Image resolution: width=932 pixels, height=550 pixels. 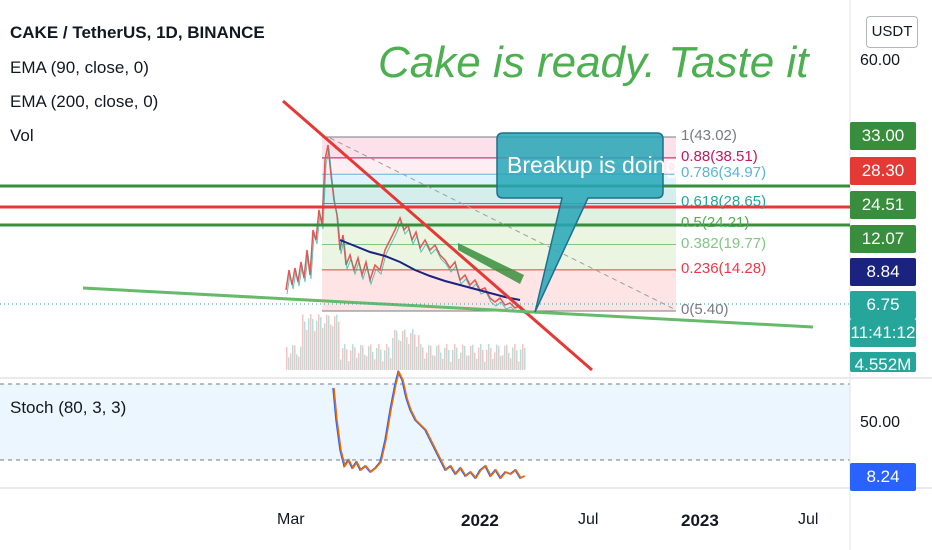 What do you see at coordinates (84, 101) in the screenshot?
I see `indicator-ema200: EMA (200, close, 0)` at bounding box center [84, 101].